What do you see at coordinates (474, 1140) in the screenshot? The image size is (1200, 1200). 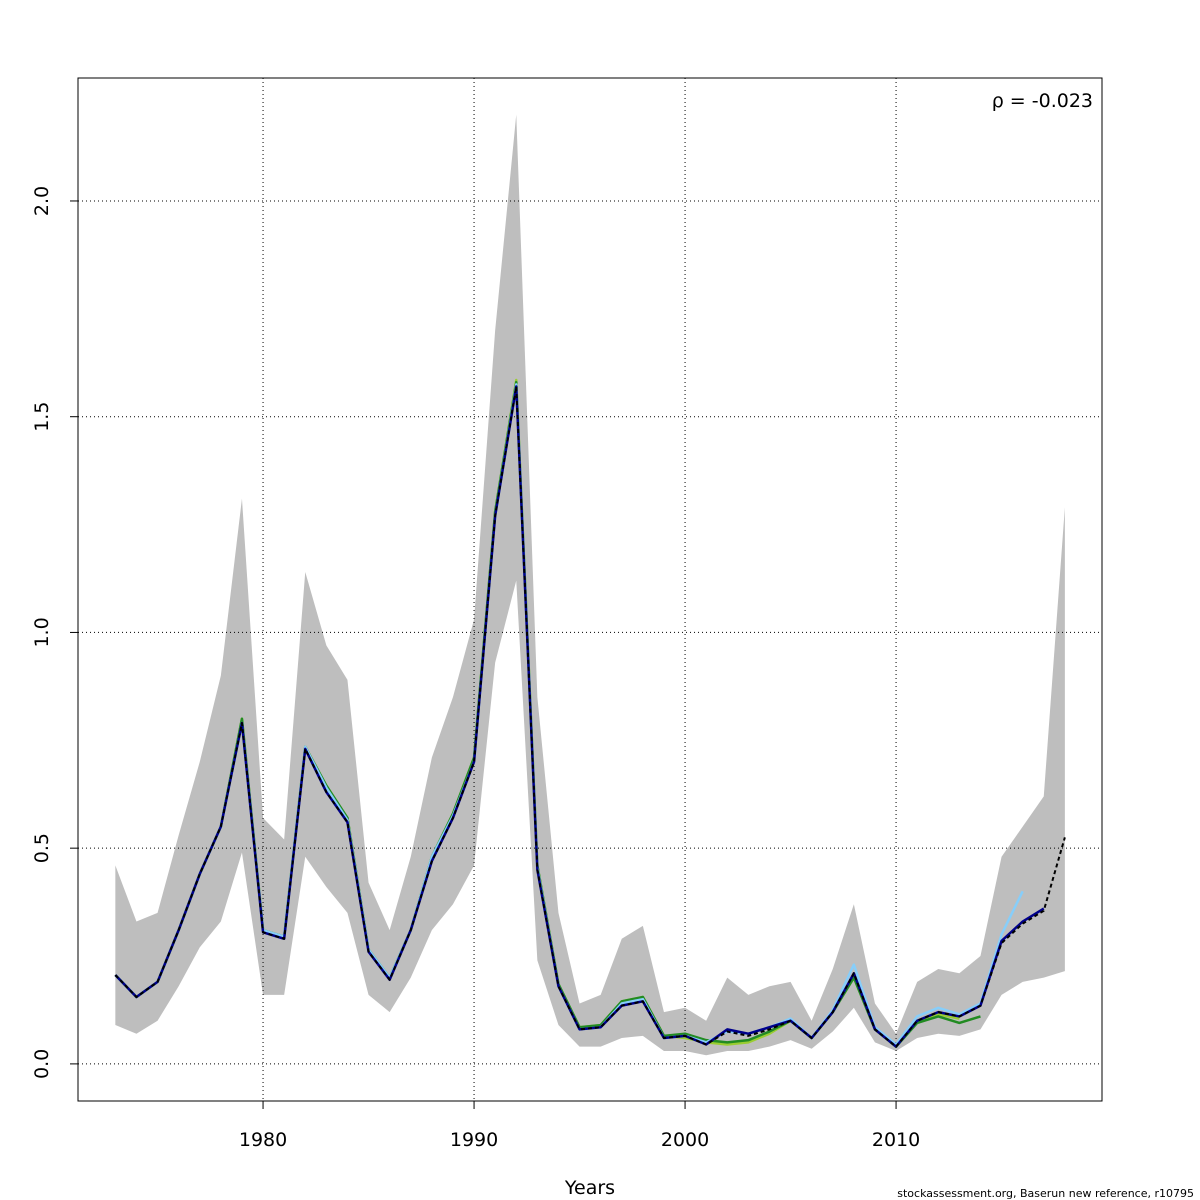 I see `x-tick-label: 1990` at bounding box center [474, 1140].